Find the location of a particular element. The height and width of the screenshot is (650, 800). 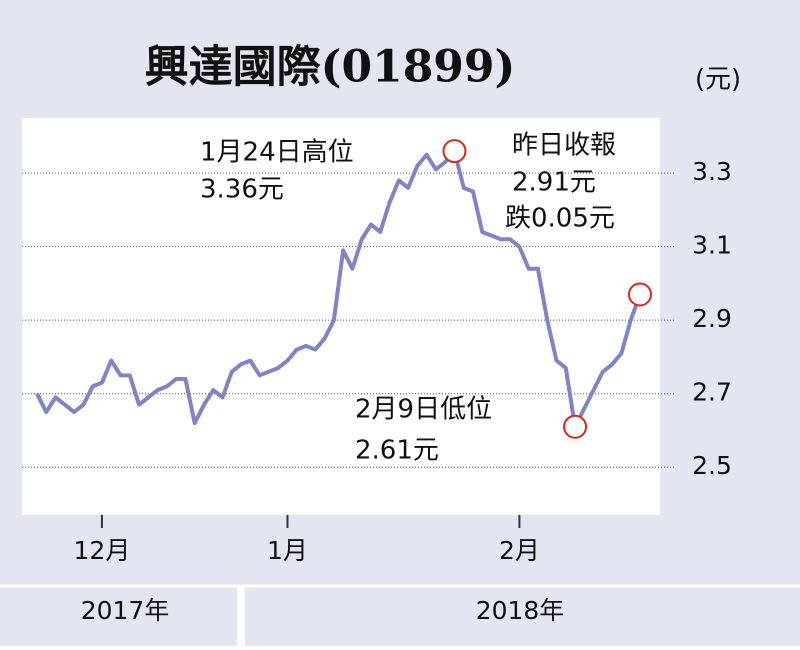

y-tick-label: 3.1 is located at coordinates (712, 245).